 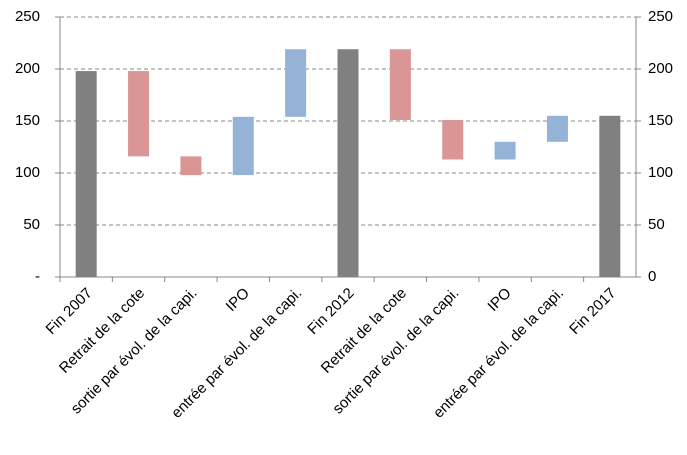 What do you see at coordinates (660, 172) in the screenshot?
I see `y2-tick-label: 100` at bounding box center [660, 172].